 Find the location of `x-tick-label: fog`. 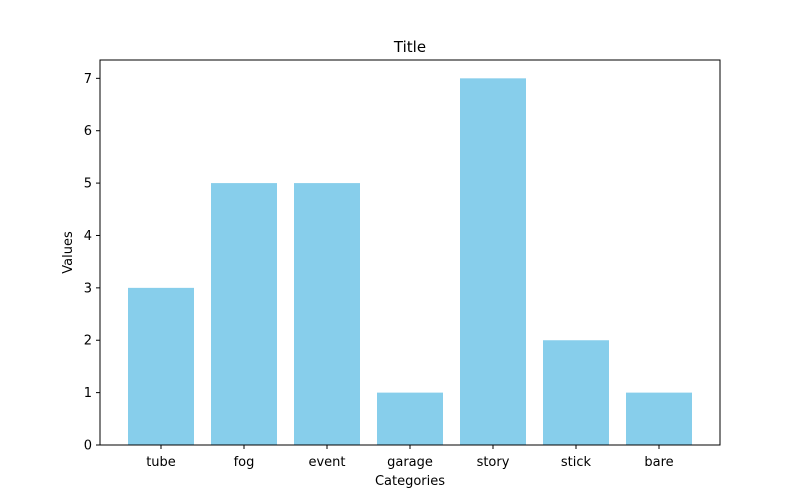

x-tick-label: fog is located at coordinates (244, 462).